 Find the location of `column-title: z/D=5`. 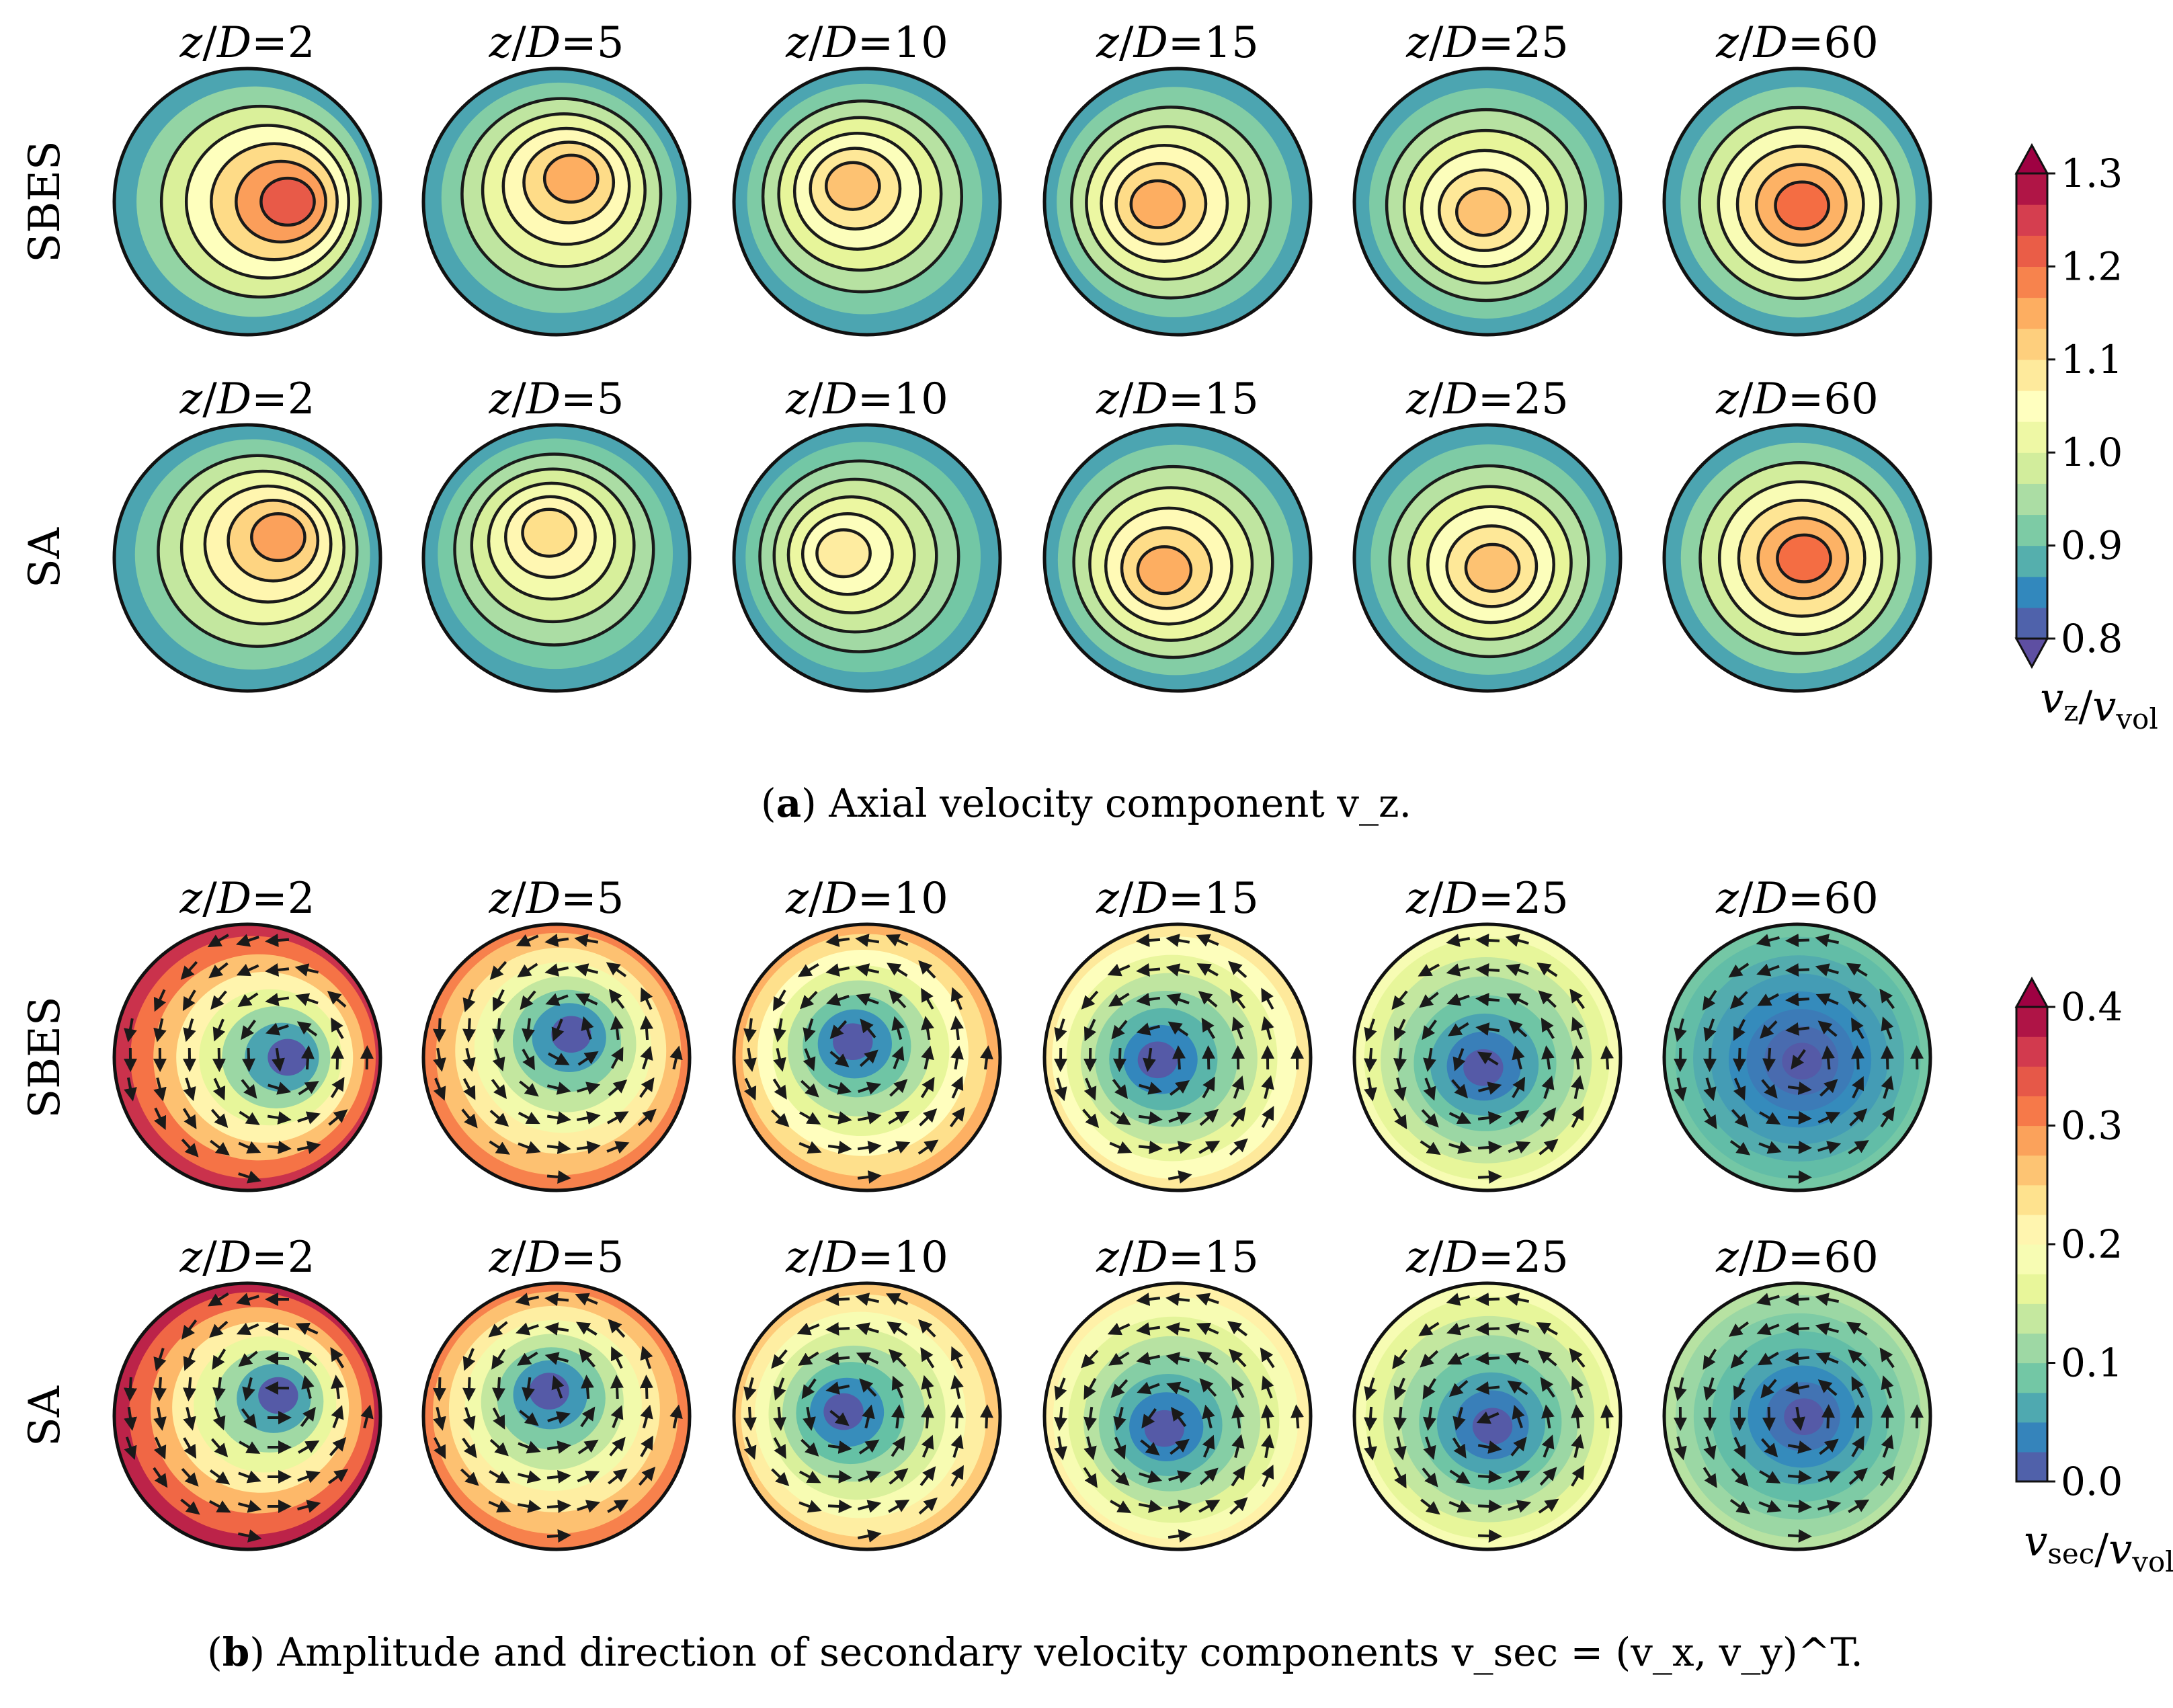

column-title: z/D=5 is located at coordinates (556, 899).